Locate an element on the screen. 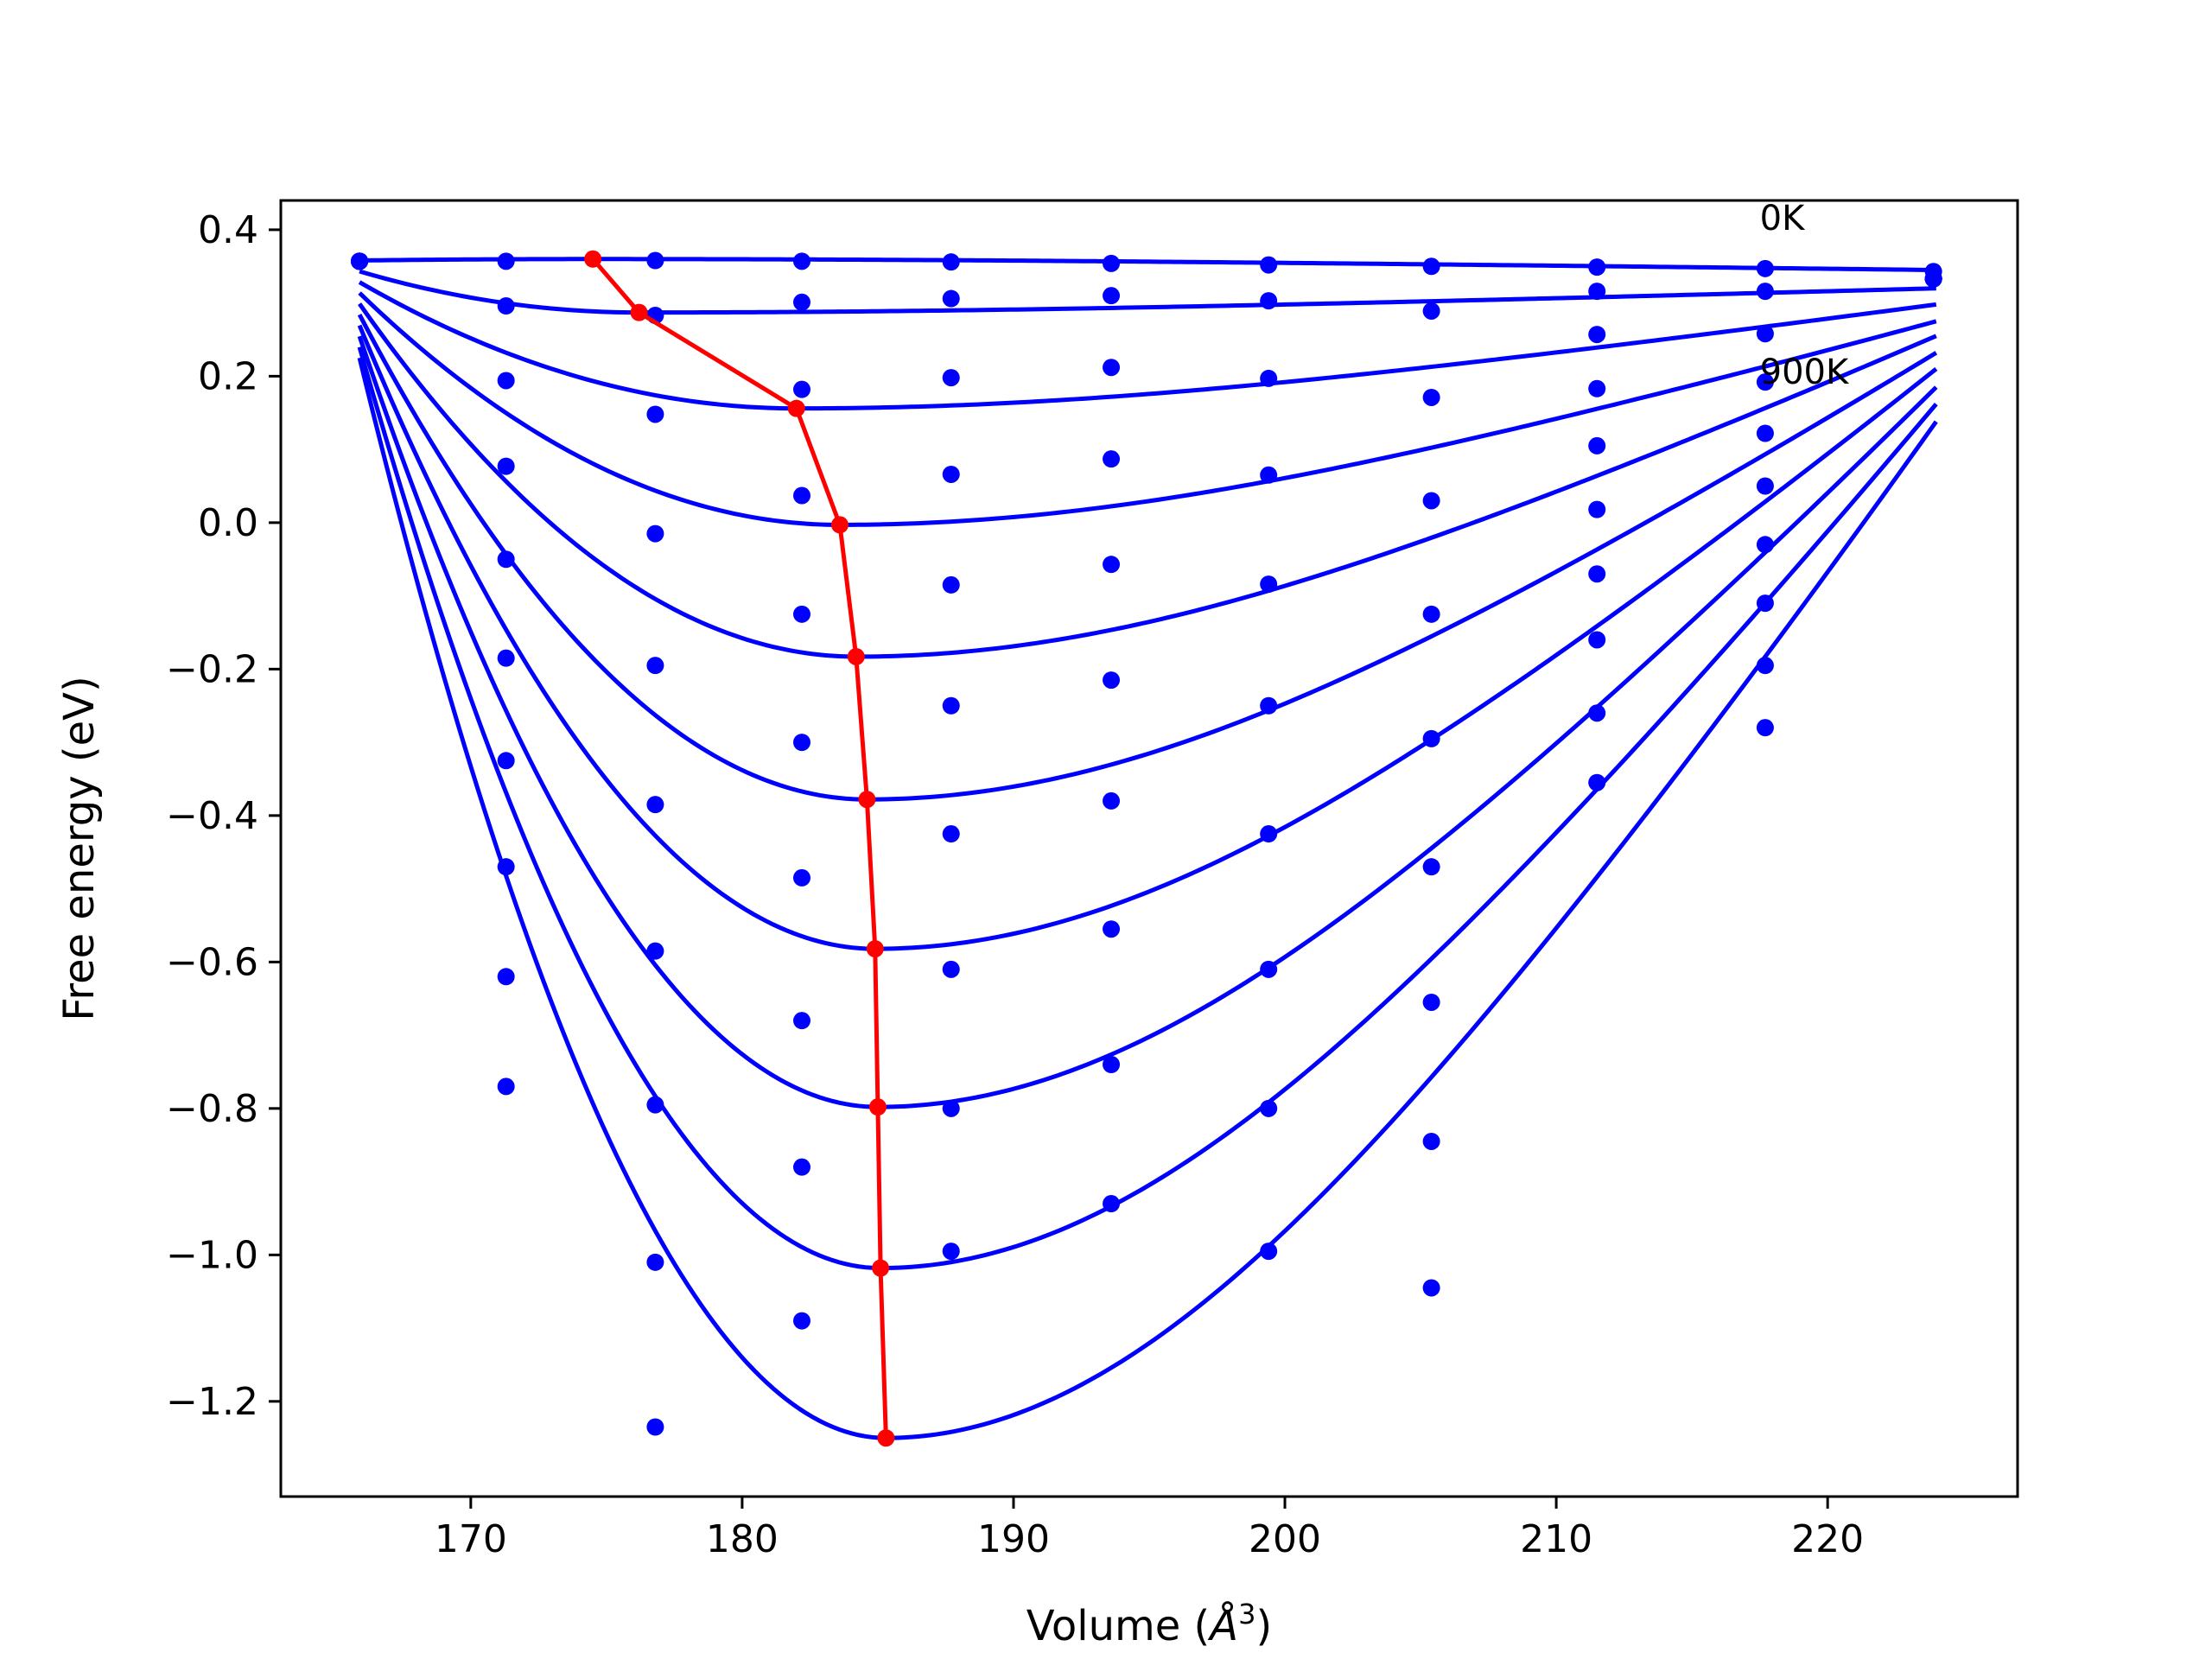 This screenshot has width=2212, height=1659. y-tick-label-5: −0.6 is located at coordinates (212, 962).